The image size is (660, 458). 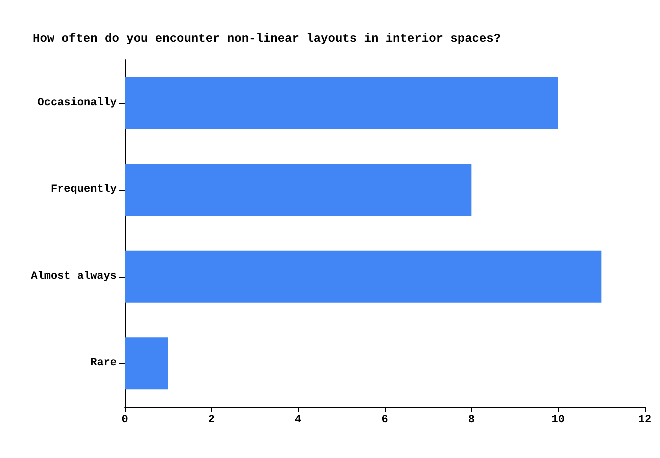 What do you see at coordinates (74, 276) in the screenshot?
I see `y-tick-label: Almost always` at bounding box center [74, 276].